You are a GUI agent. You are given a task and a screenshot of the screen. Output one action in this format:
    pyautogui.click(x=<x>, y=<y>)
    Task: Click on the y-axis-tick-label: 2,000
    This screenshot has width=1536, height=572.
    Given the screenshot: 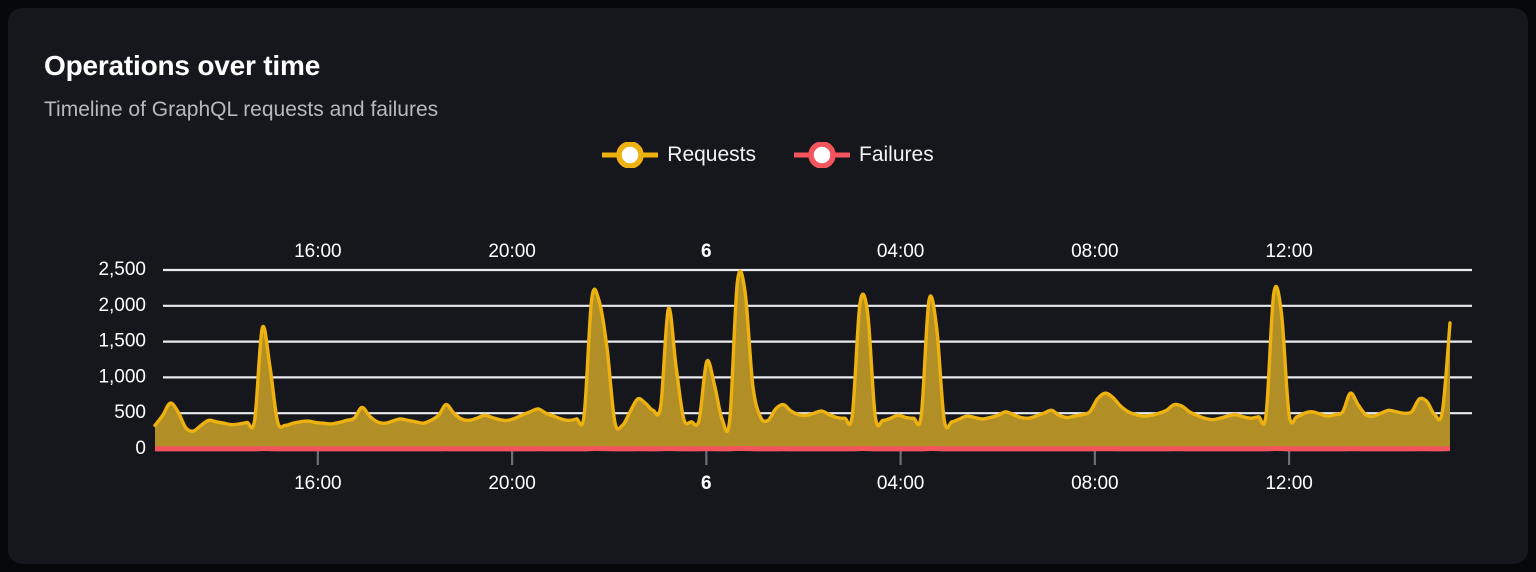 What is the action you would take?
    pyautogui.click(x=122, y=305)
    